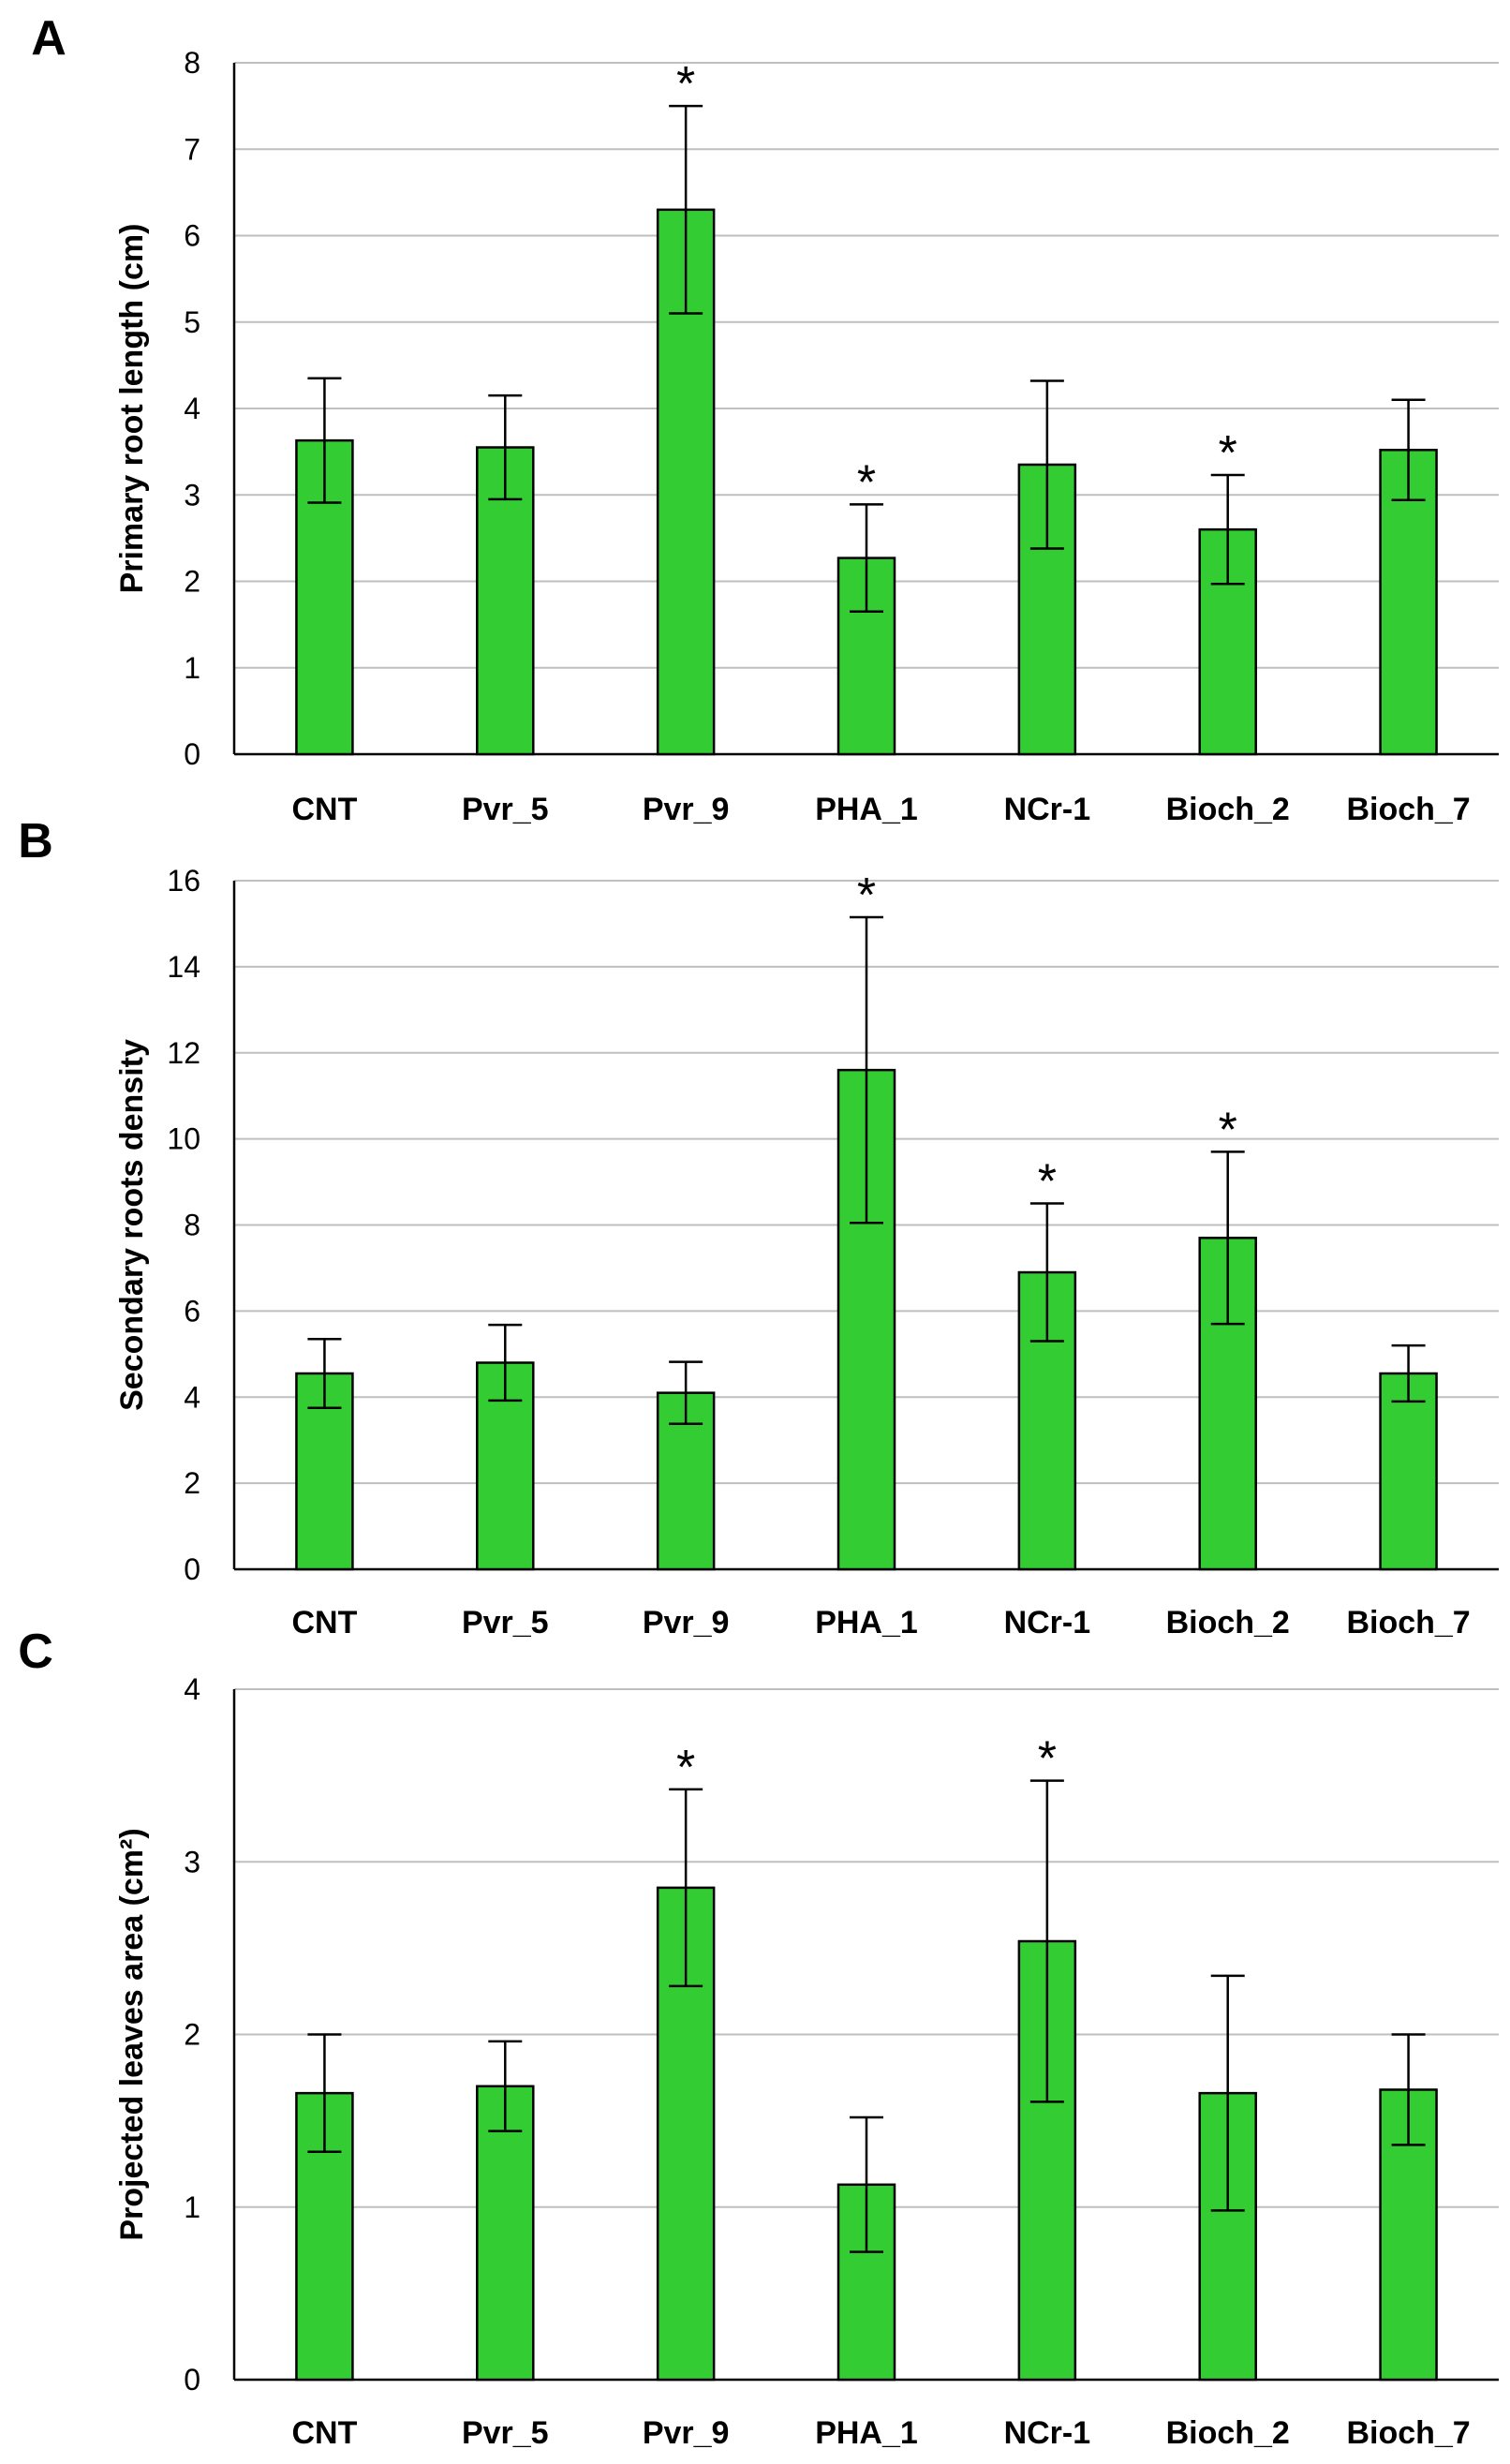 This screenshot has width=1510, height=2464. Describe the element at coordinates (132, 409) in the screenshot. I see `y-axis-label: Primary root length (cm)` at that location.